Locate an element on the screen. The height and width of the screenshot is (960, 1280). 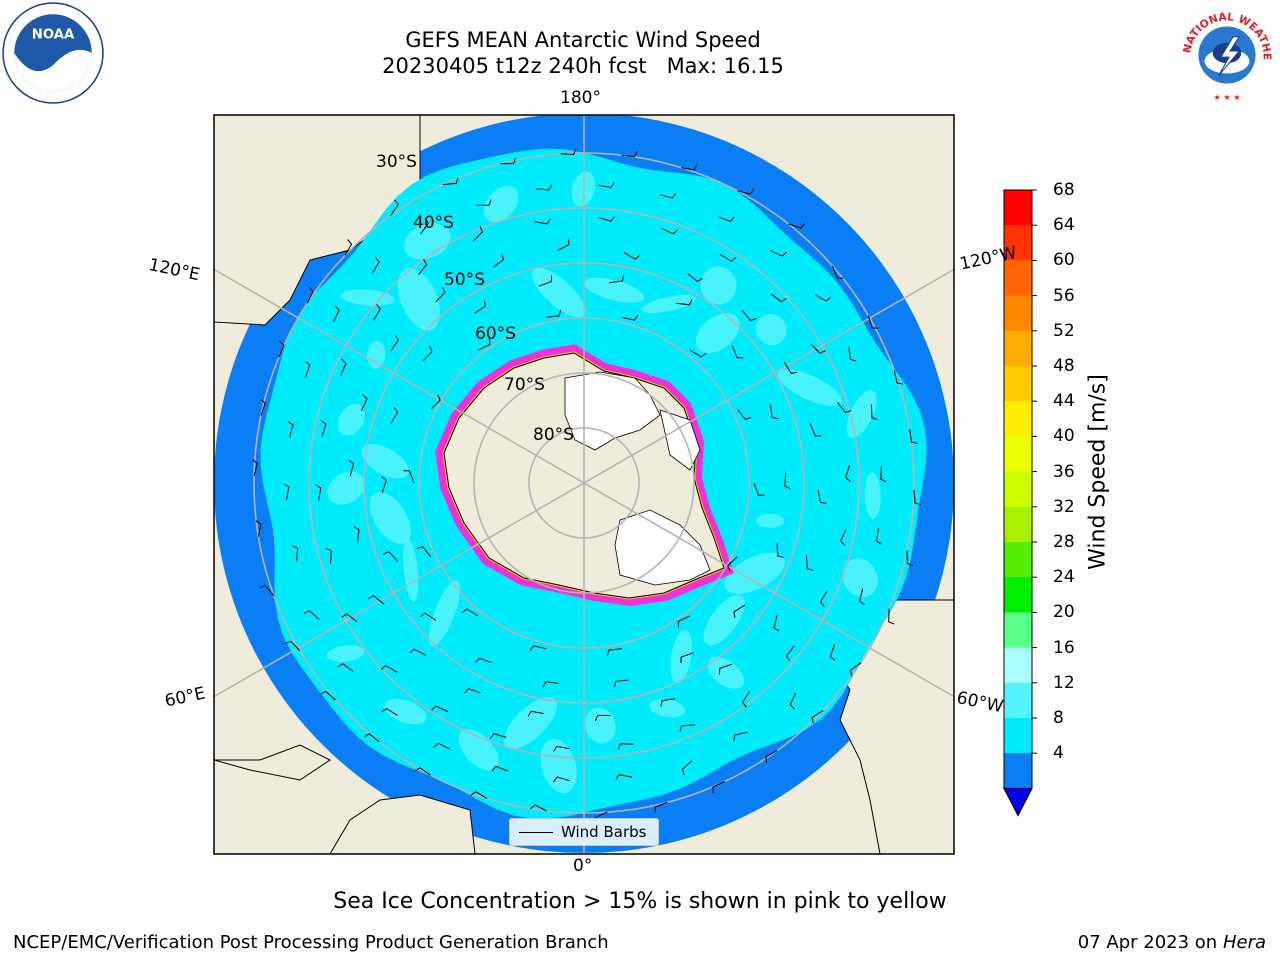
chart-subtitle: 20230405 t12z 240h fcst Max: 16.15 is located at coordinates (583, 66).